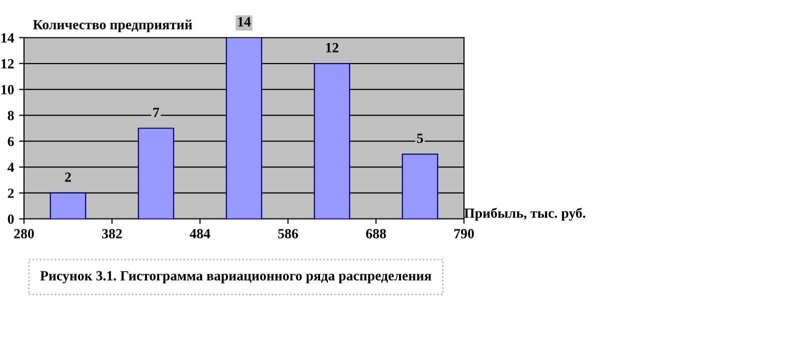 The height and width of the screenshot is (342, 800). Describe the element at coordinates (68, 177) in the screenshot. I see `data-label: 2` at that location.